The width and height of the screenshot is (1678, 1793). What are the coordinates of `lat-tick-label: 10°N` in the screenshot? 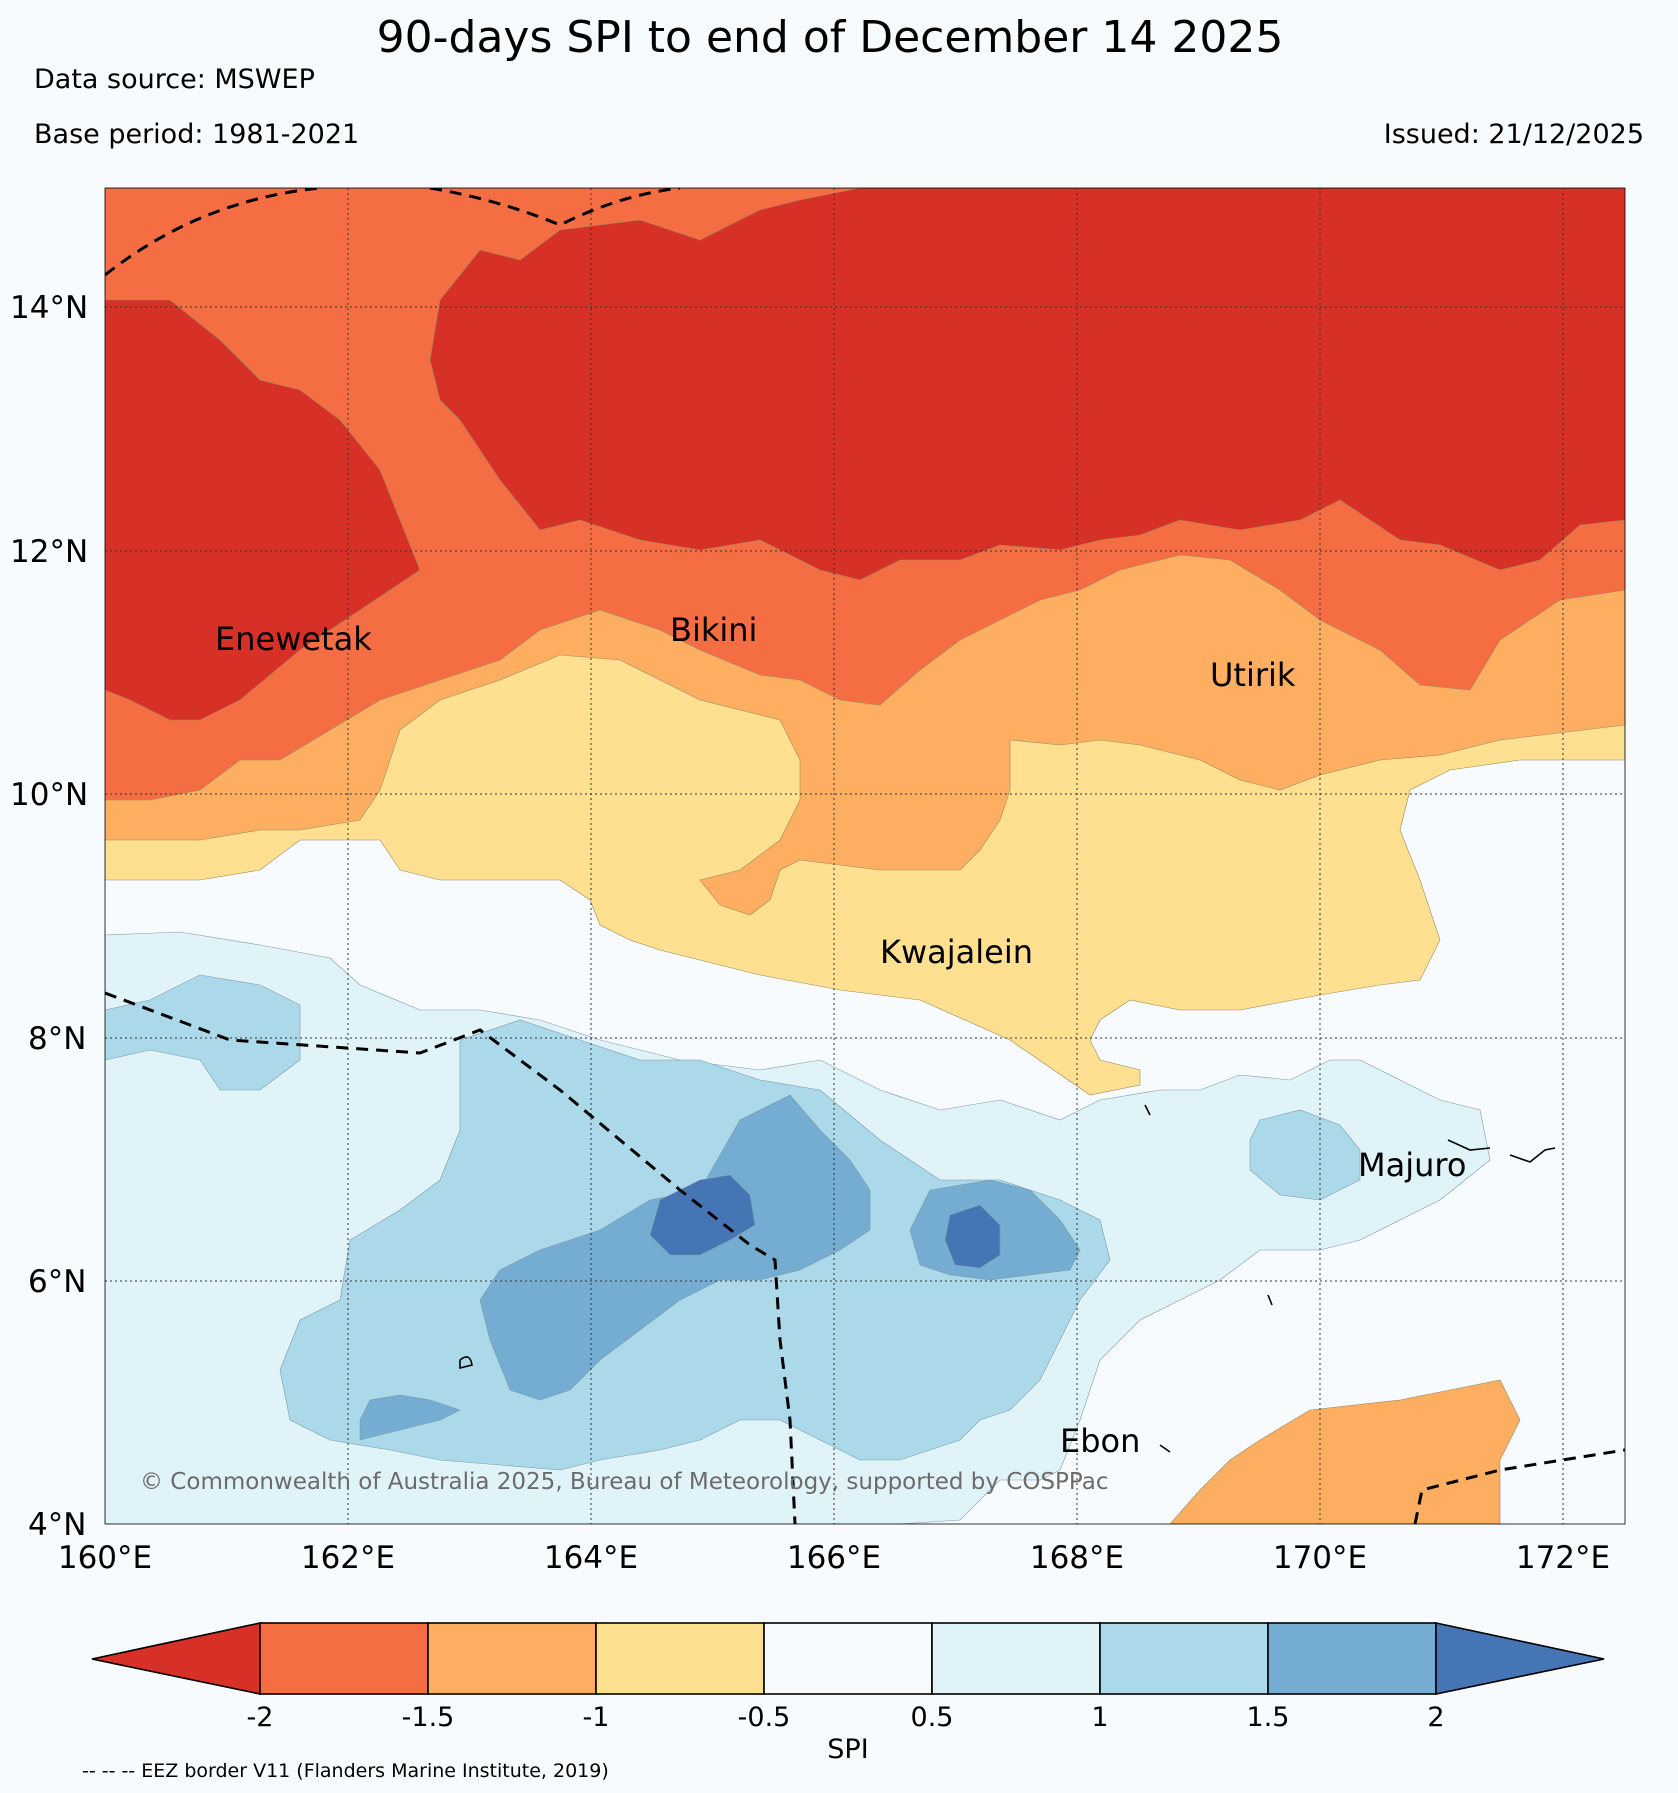 It's located at (49, 795).